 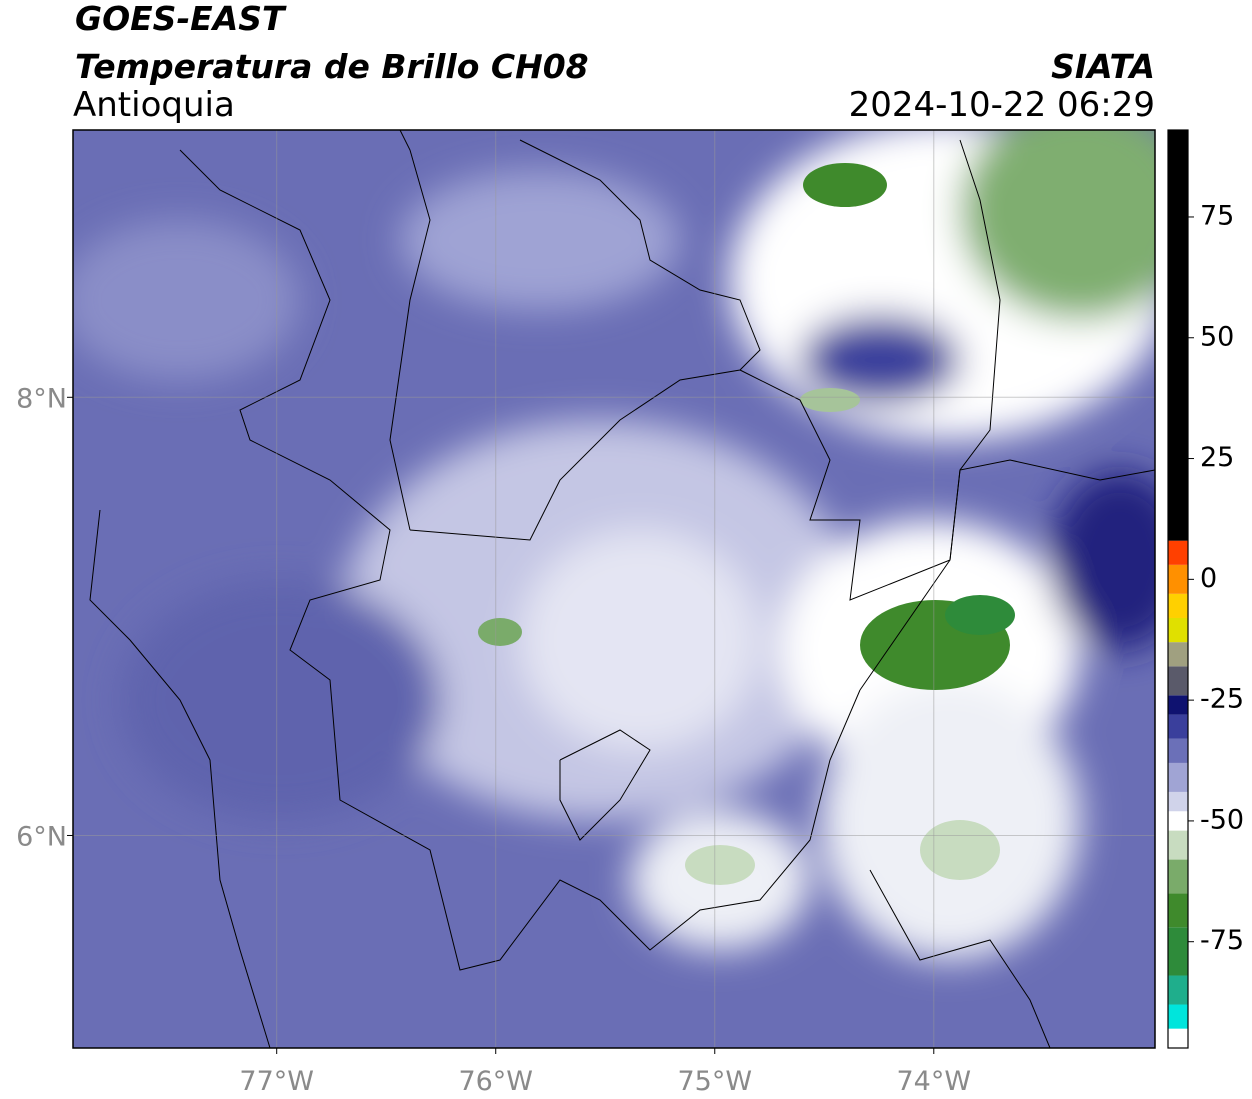 What do you see at coordinates (41, 836) in the screenshot?
I see `y-tick-label: 6°N` at bounding box center [41, 836].